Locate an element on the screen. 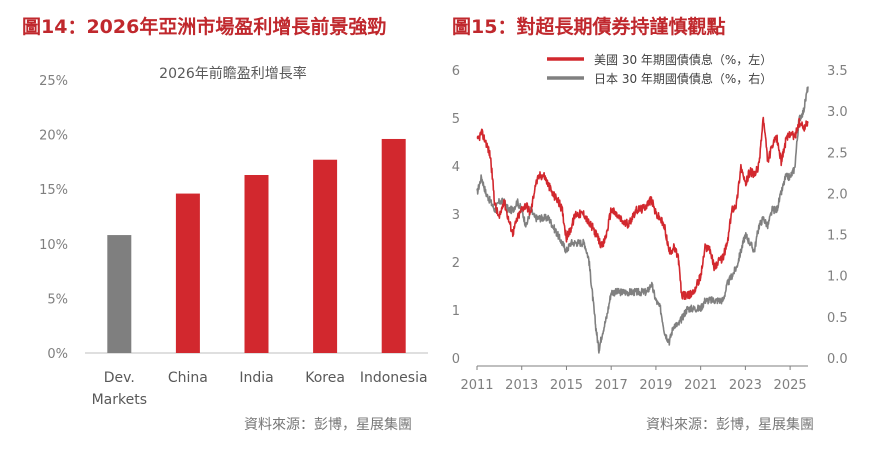 The height and width of the screenshot is (450, 878). right-y-tick-label: 3.5 is located at coordinates (837, 71).